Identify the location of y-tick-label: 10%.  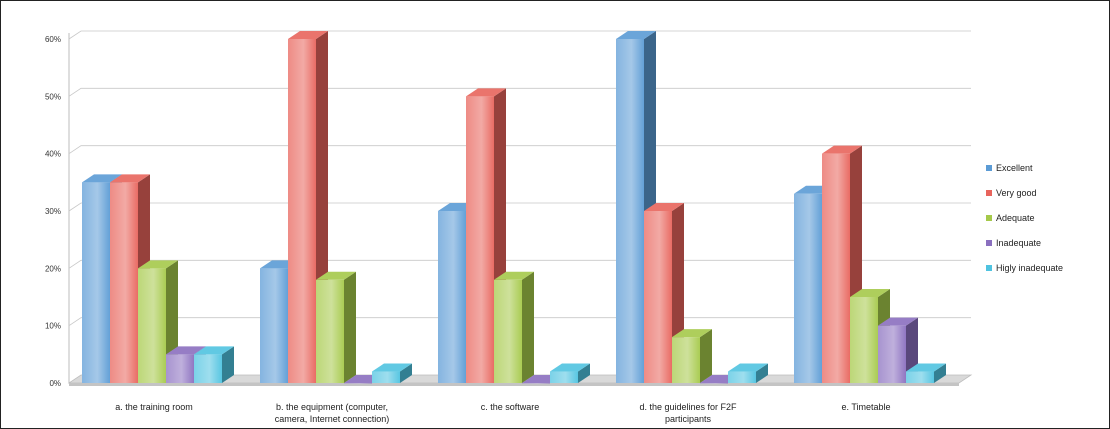
(53, 326).